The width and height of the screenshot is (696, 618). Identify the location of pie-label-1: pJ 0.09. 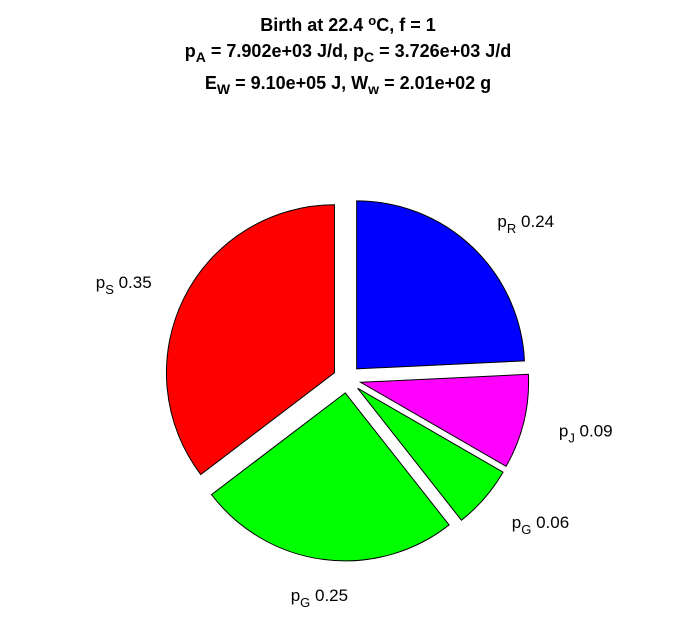
(586, 433).